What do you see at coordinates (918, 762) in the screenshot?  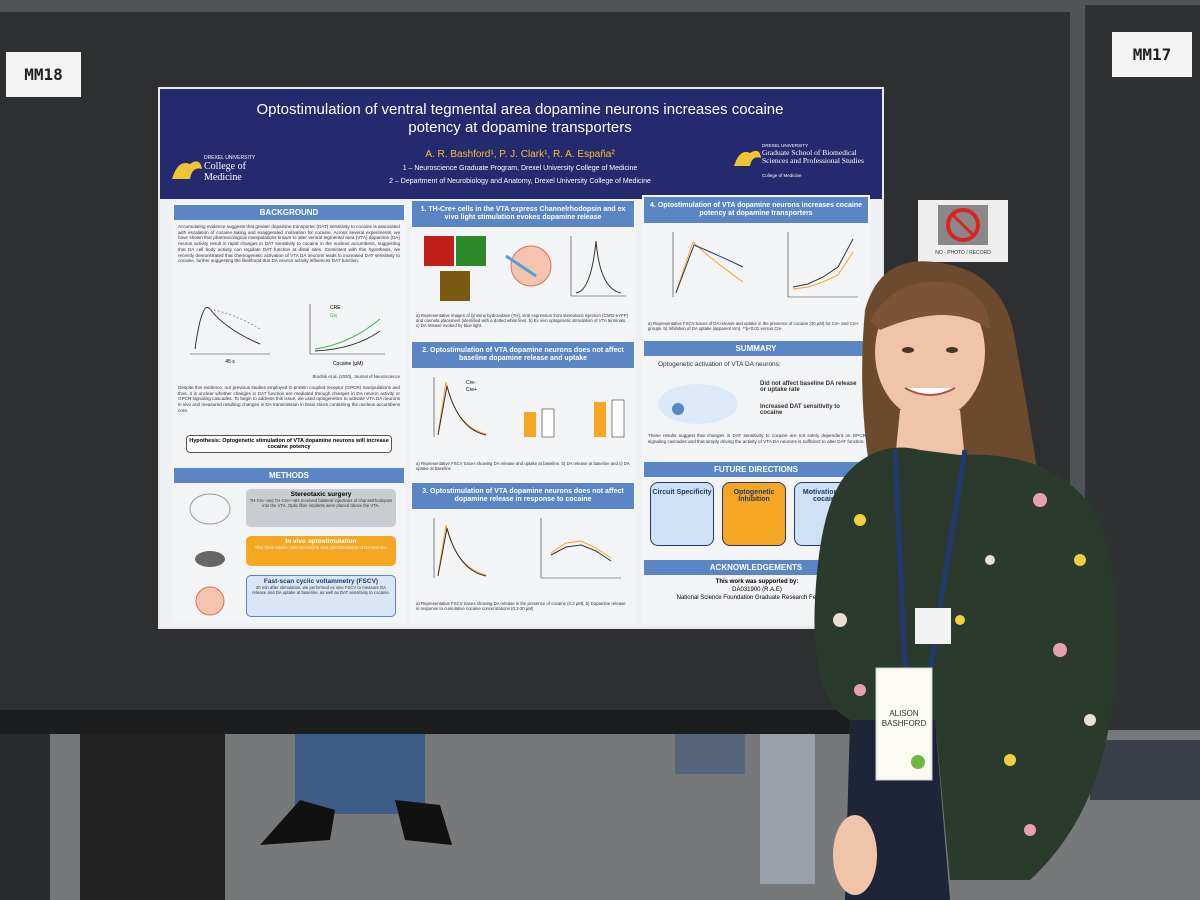 I see `badge-dot` at bounding box center [918, 762].